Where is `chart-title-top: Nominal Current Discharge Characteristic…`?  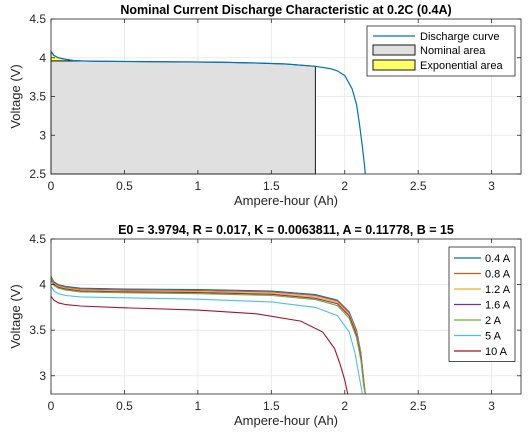 chart-title-top: Nominal Current Discharge Characteristic… is located at coordinates (285, 10).